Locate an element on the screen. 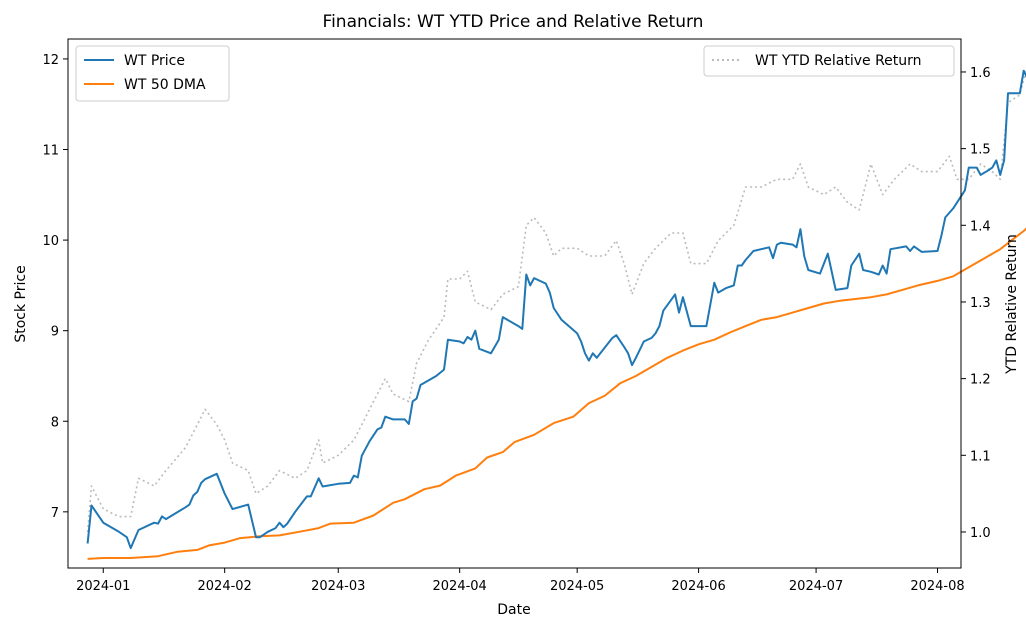 The width and height of the screenshot is (1026, 620). y-tick-label: 7 is located at coordinates (55, 513).